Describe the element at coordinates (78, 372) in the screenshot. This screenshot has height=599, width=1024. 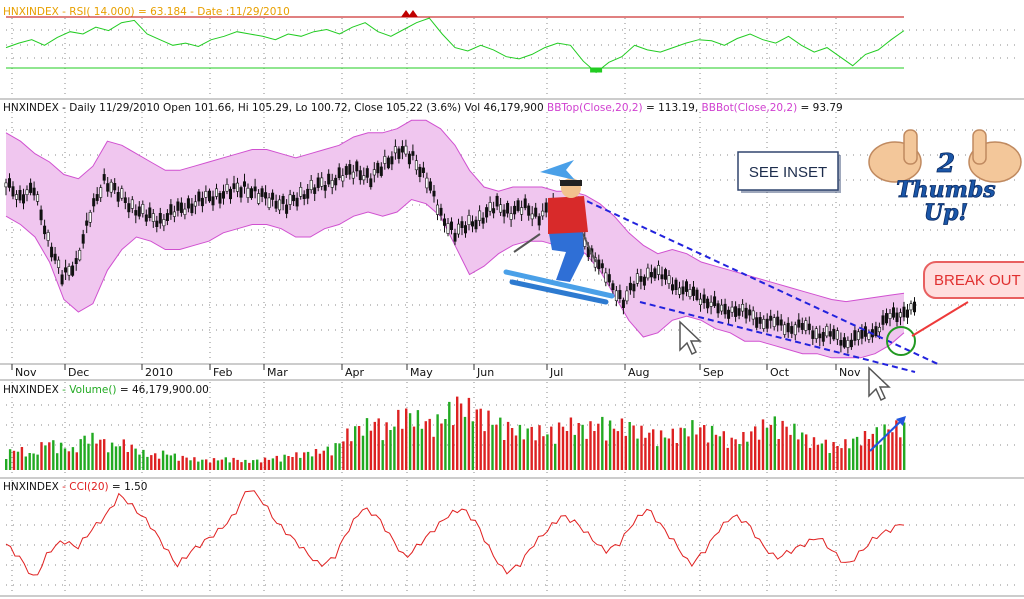
I see `x-tick-label: Dec` at that location.